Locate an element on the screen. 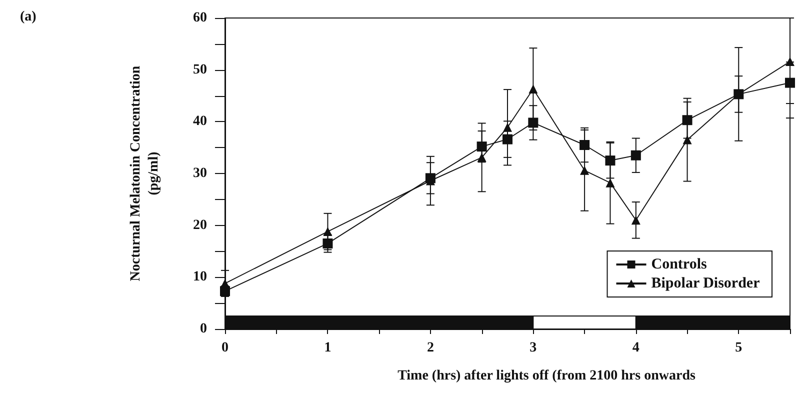 This screenshot has width=812, height=402. legend-label: Controls is located at coordinates (679, 264).